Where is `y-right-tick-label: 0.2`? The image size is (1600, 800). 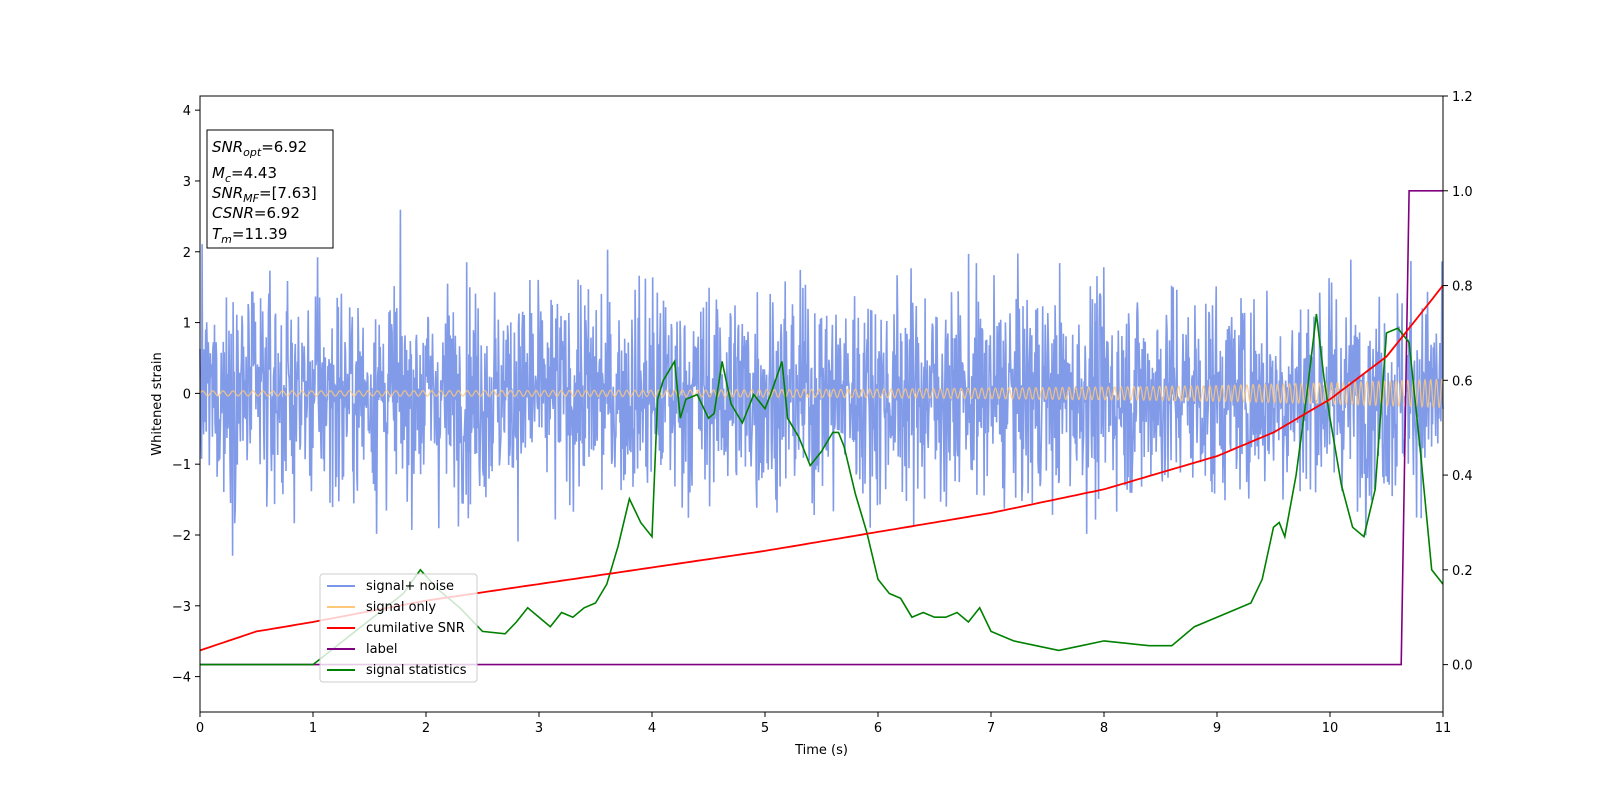
y-right-tick-label: 0.2 is located at coordinates (1462, 571).